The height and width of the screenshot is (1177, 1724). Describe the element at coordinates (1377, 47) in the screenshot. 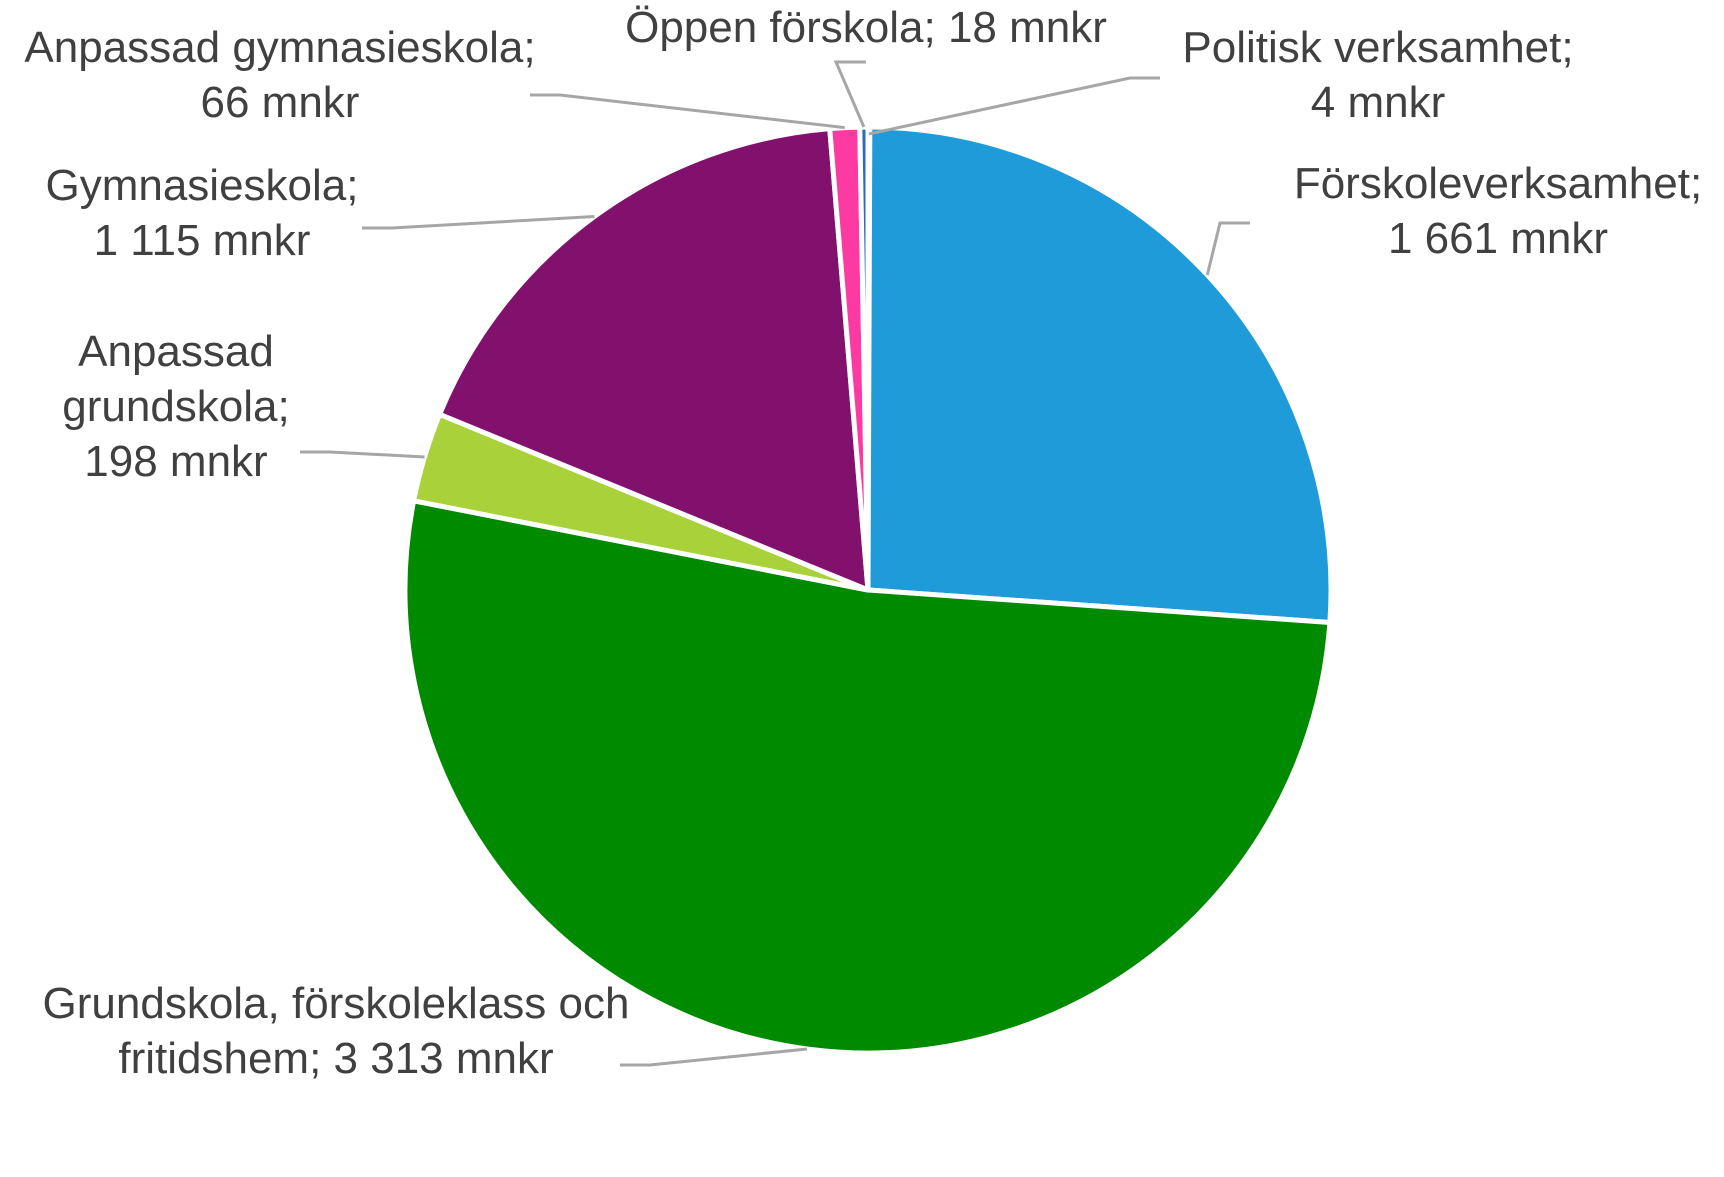

I see `data-label-line: Politisk verksamhet;` at that location.